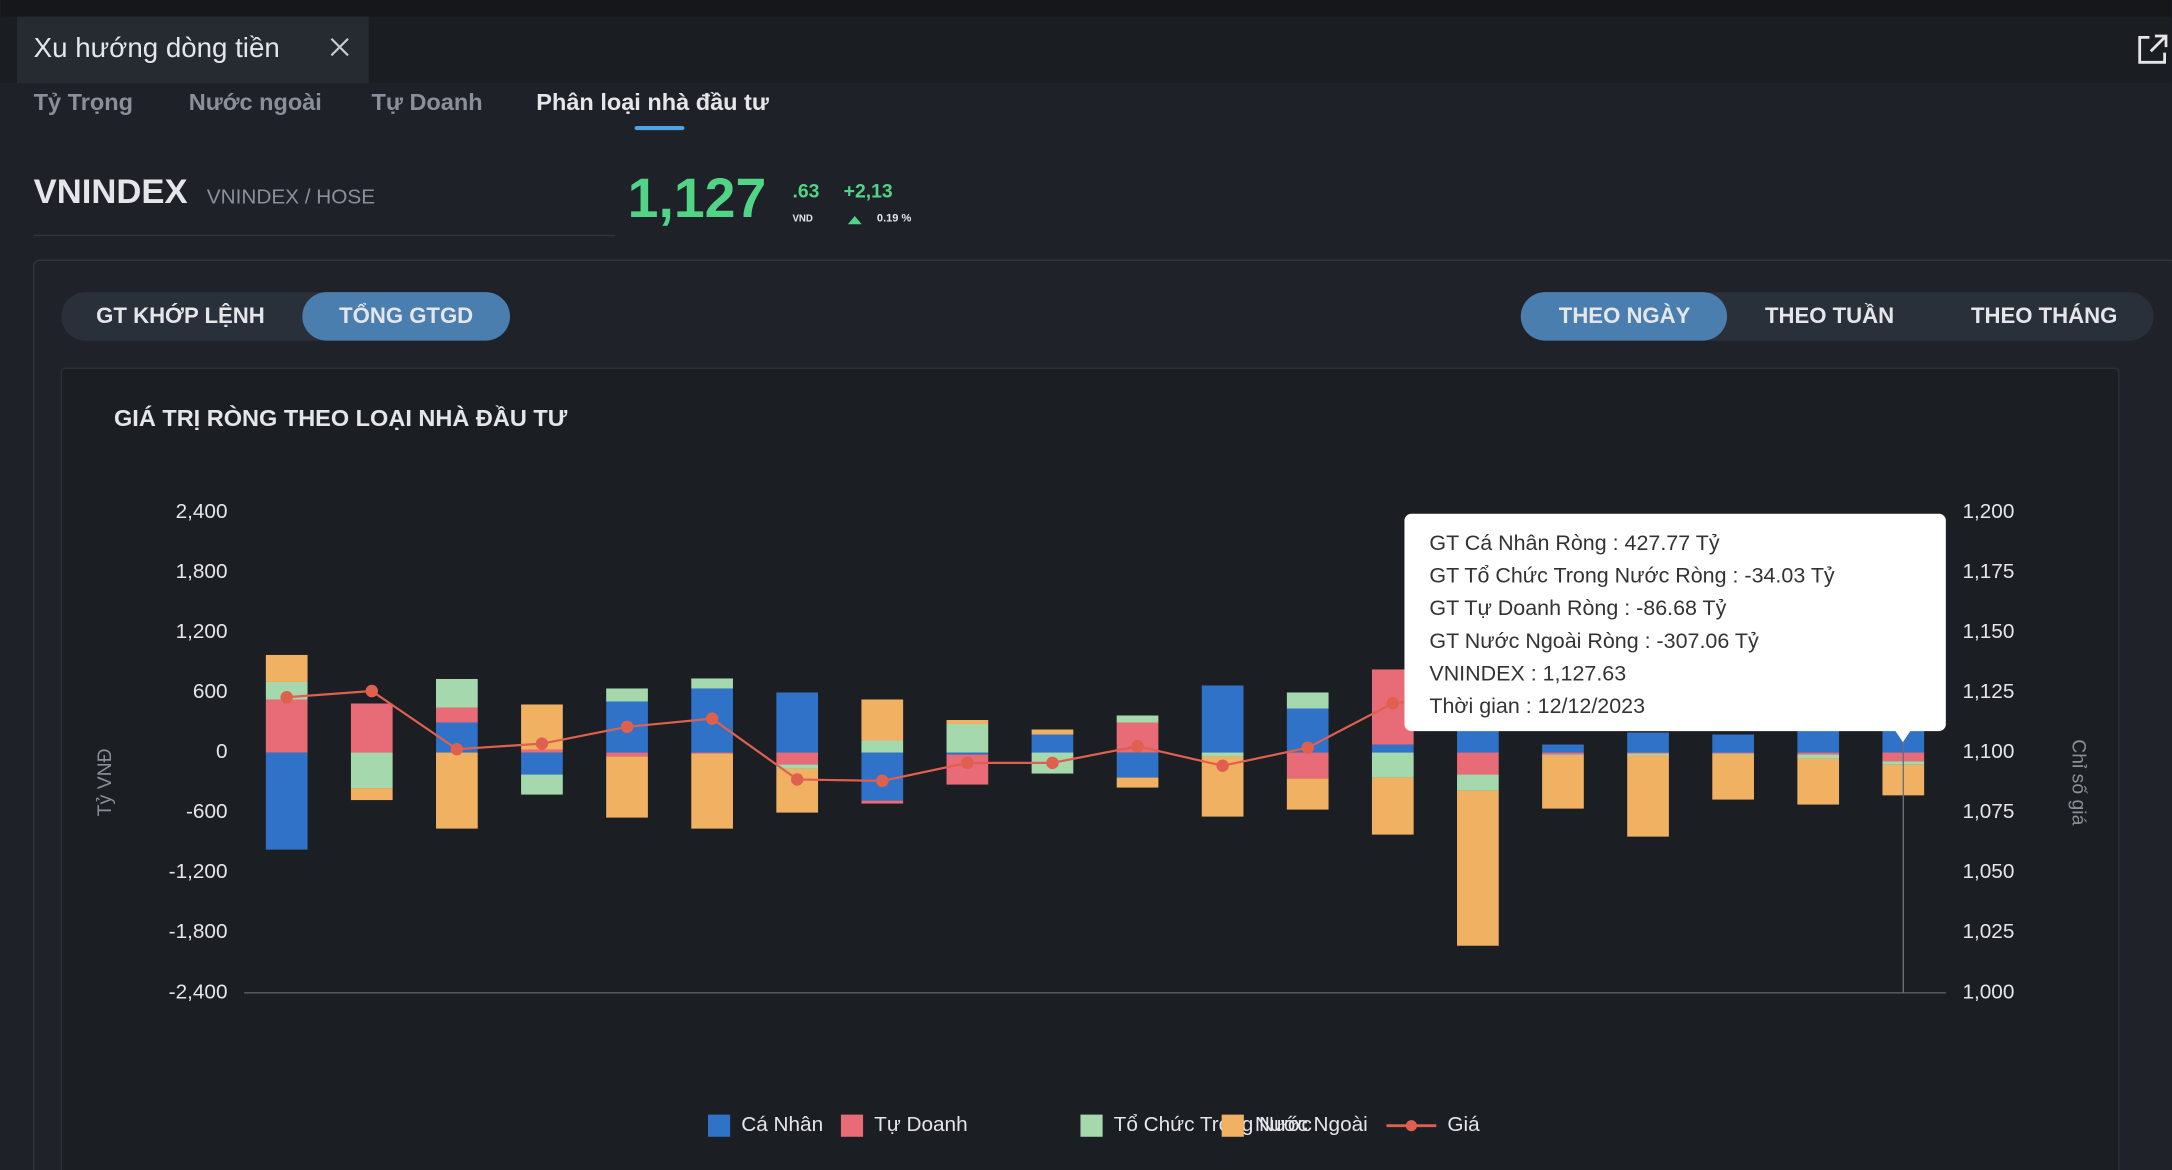  What do you see at coordinates (653, 102) in the screenshot?
I see `tab-active: Phân loại nhà đầu tư` at bounding box center [653, 102].